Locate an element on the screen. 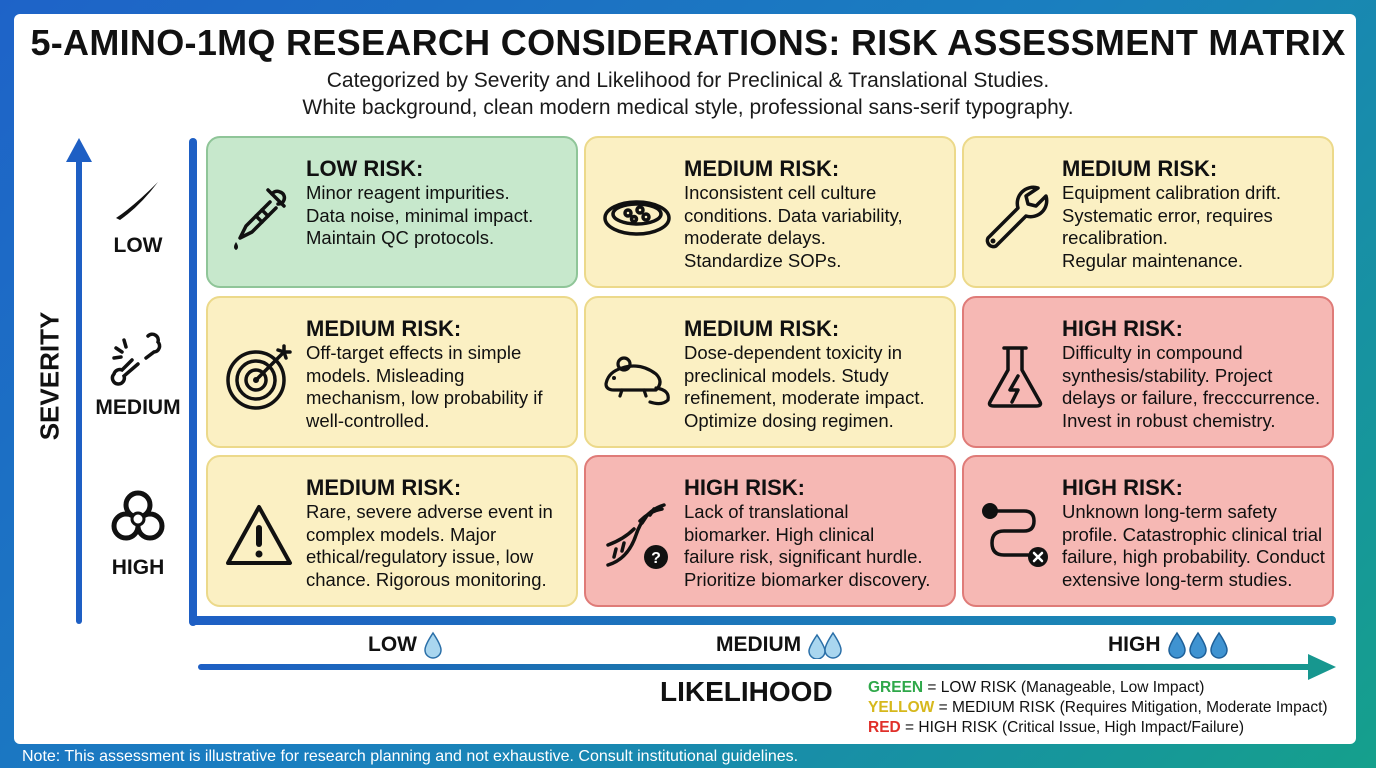  likelihood-col-label: MEDIUM is located at coordinates (759, 644).